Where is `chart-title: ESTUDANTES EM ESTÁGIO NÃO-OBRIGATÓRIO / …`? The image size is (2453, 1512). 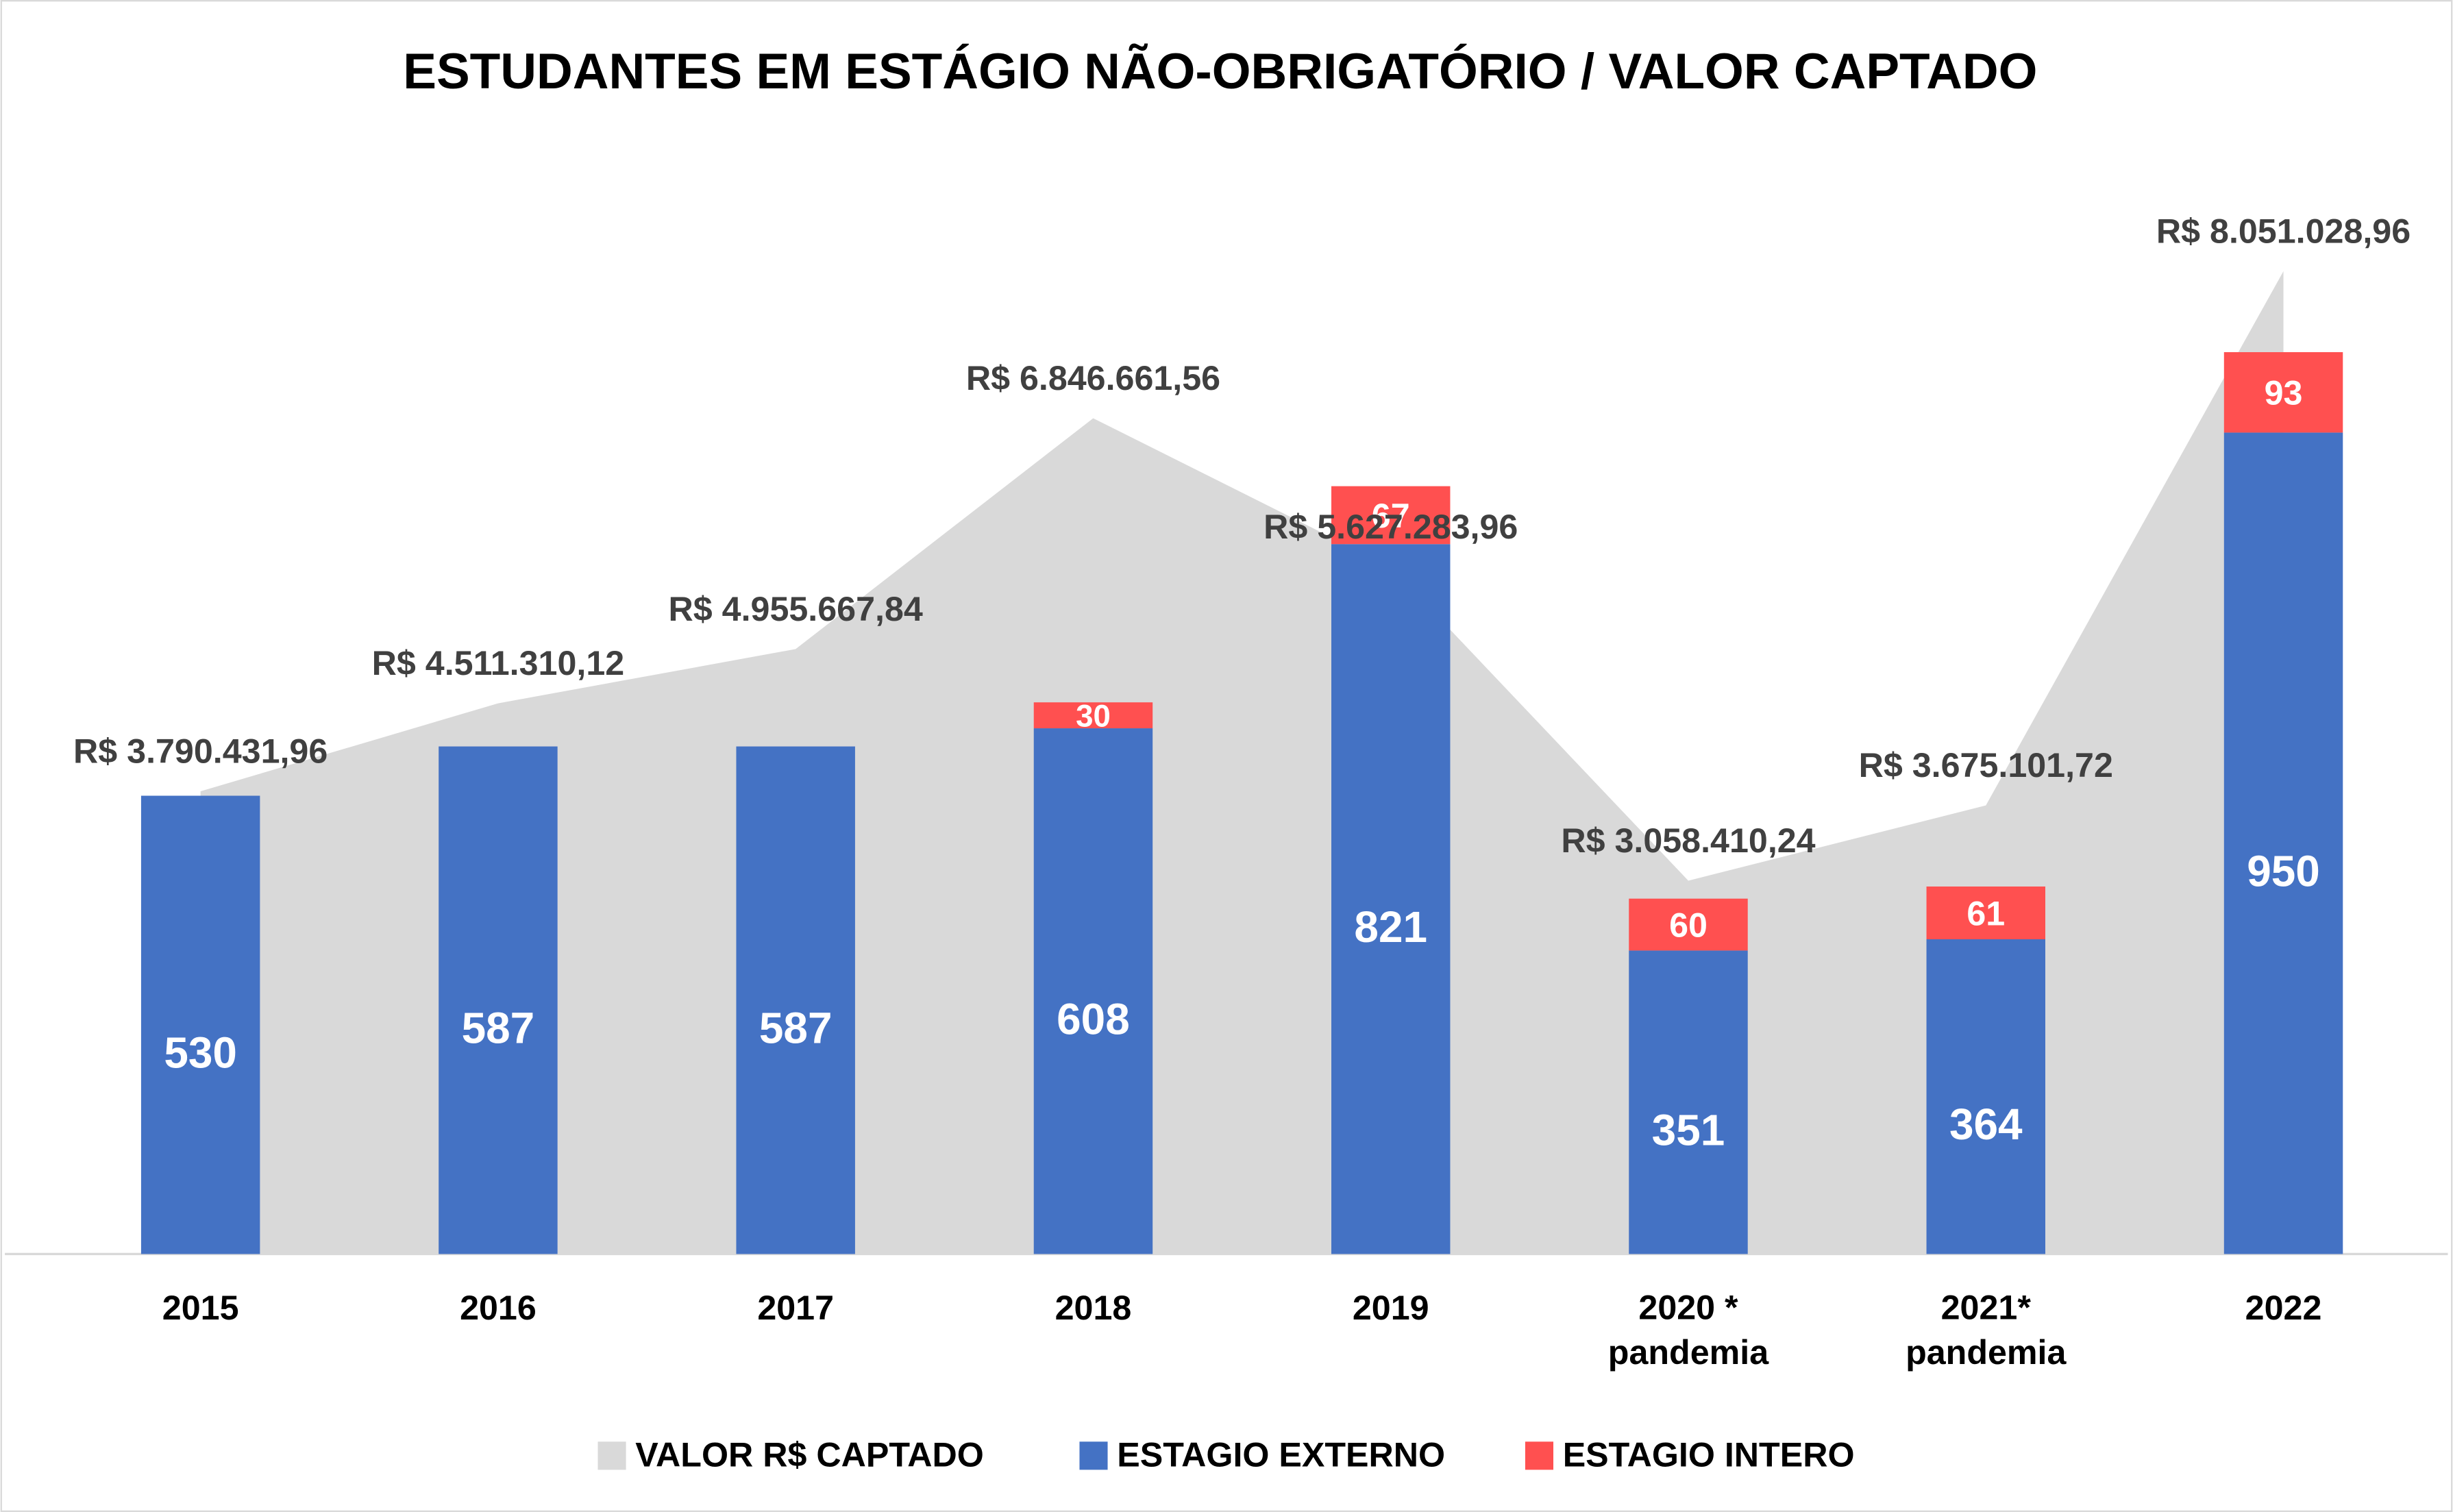 chart-title: ESTUDANTES EM ESTÁGIO NÃO-OBRIGATÓRIO / … is located at coordinates (1220, 71).